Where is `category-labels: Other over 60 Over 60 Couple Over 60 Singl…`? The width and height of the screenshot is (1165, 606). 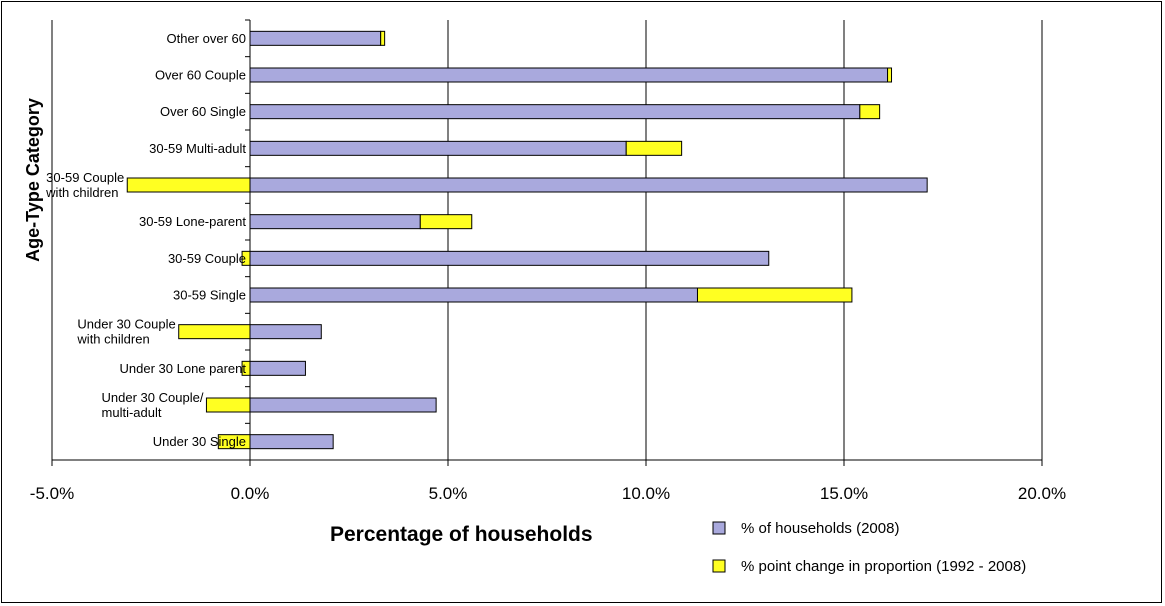 category-labels: Other over 60 Over 60 Couple Over 60 Singl… is located at coordinates (145, 240).